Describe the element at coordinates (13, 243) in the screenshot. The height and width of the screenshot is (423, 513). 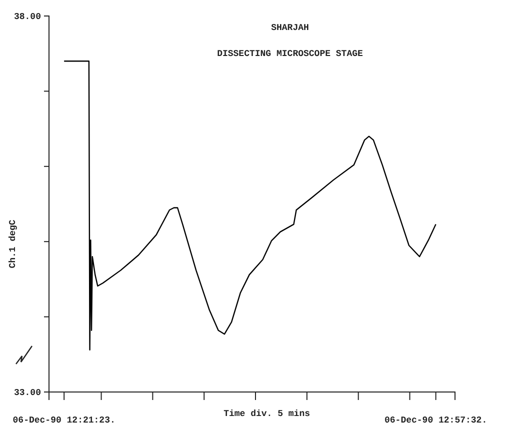
I see `y-axis-title: Ch.1 degC` at that location.